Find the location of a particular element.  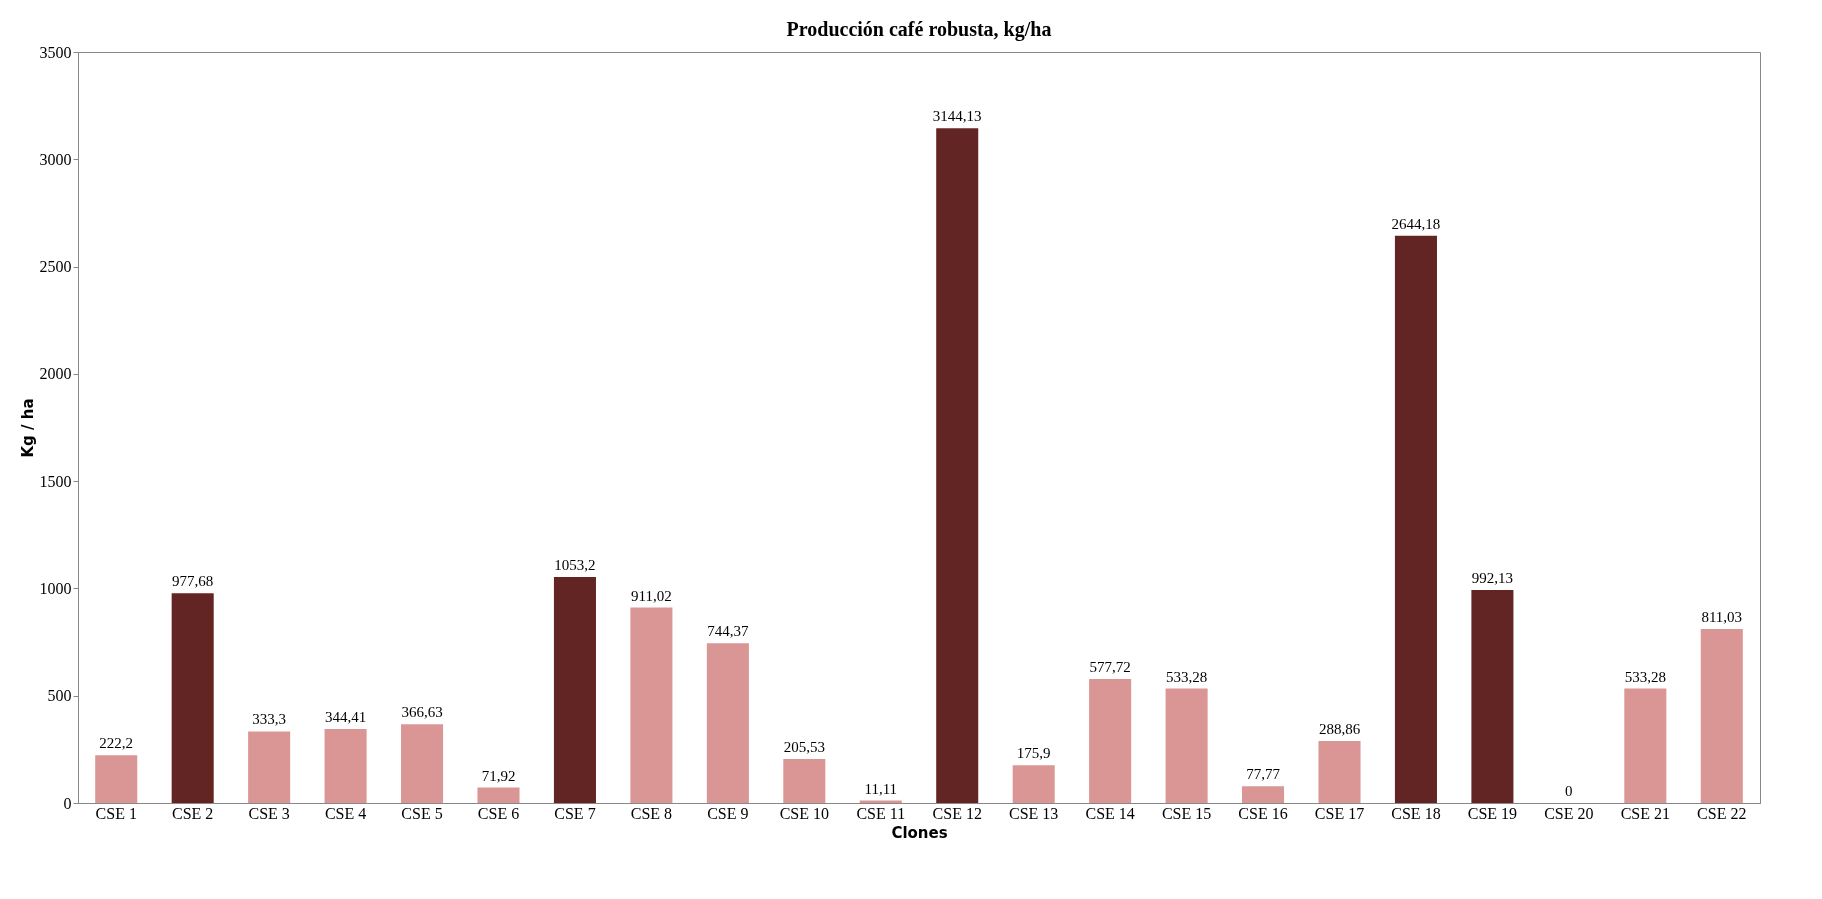

x-tick-label: CSE 21 is located at coordinates (1645, 813).